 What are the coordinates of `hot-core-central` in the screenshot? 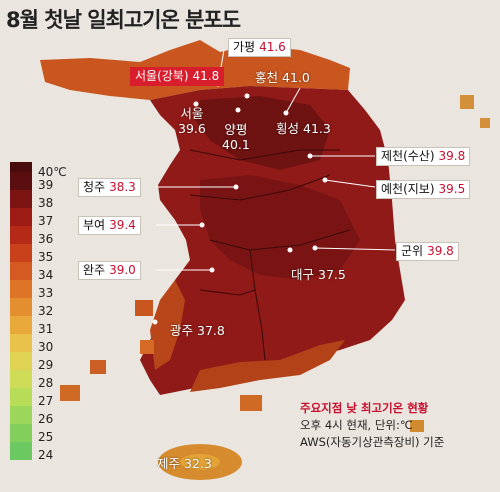 It's located at (280, 227).